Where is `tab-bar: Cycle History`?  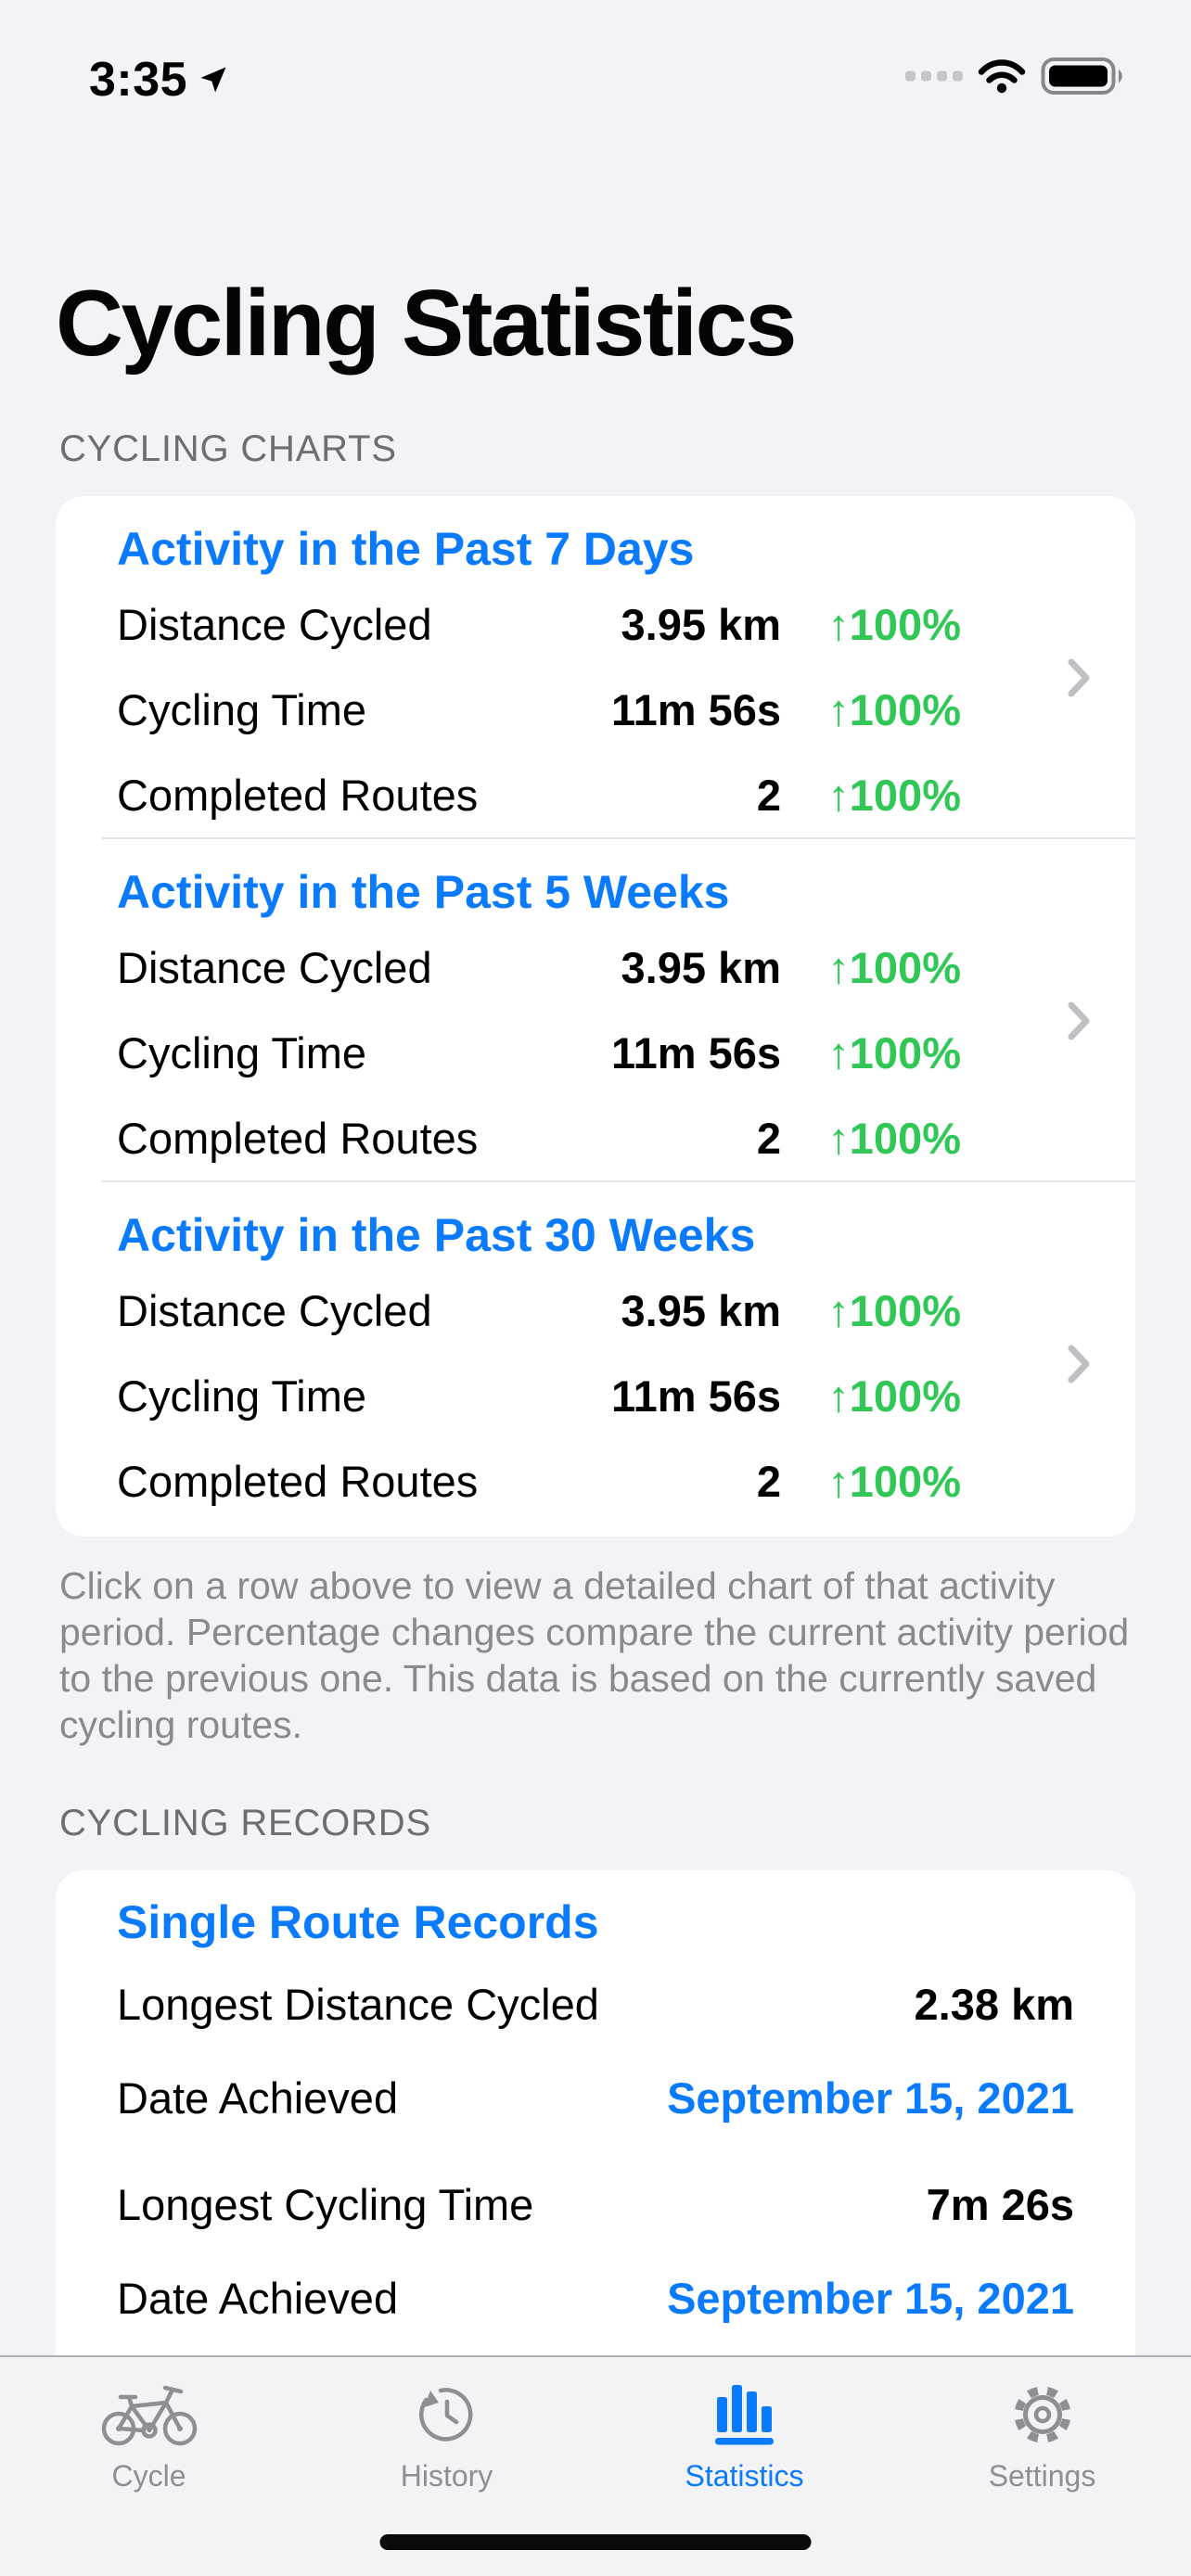 tab-bar: Cycle History is located at coordinates (595, 2465).